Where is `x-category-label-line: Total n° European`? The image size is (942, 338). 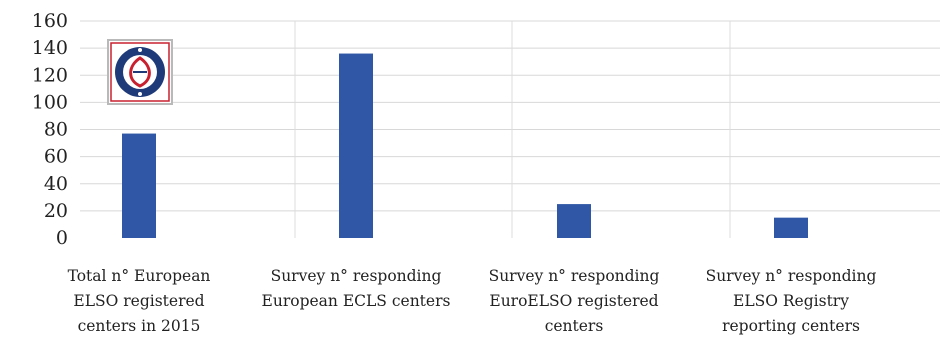
x-category-label-line: Total n° European is located at coordinates (139, 276).